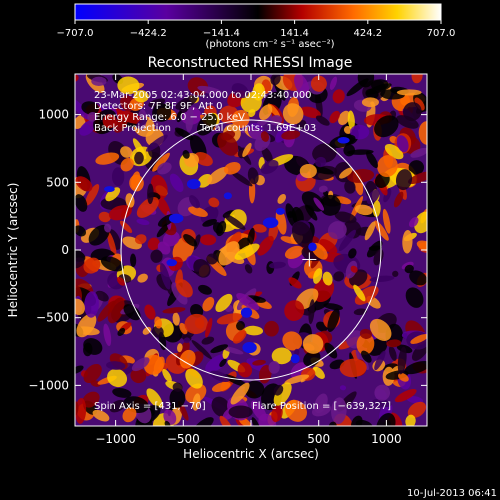  Describe the element at coordinates (74, 33) in the screenshot. I see `colorbar-tick-label: −707.0` at that location.